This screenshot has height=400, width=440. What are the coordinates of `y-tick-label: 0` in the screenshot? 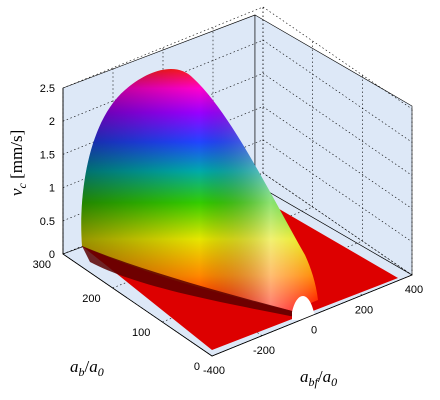 It's located at (197, 367).